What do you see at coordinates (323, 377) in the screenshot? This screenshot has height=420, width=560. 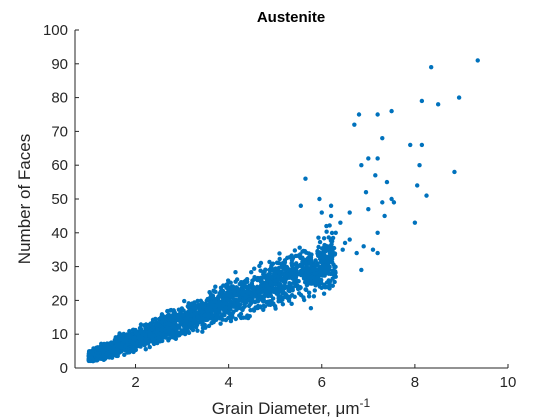 I see `x-axis-ticks: 2 4 6 8 10` at bounding box center [323, 377].